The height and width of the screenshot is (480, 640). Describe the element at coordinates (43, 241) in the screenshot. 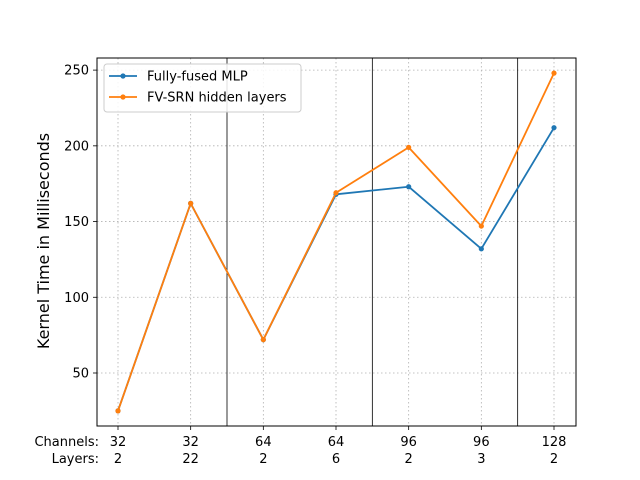

I see `y-axis-title: Kernel Time in Milliseconds` at that location.